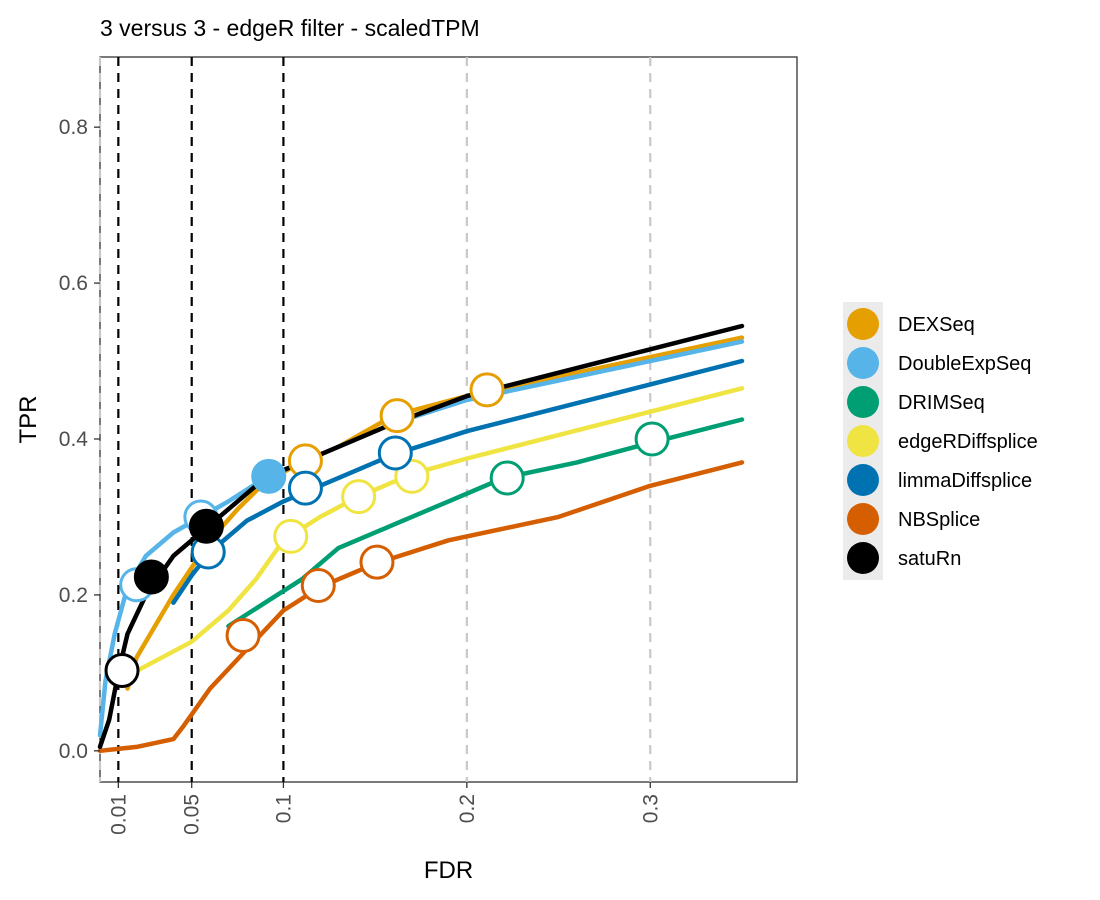 The height and width of the screenshot is (900, 1100). What do you see at coordinates (73, 283) in the screenshot?
I see `y-tick-label: 0.6` at bounding box center [73, 283].